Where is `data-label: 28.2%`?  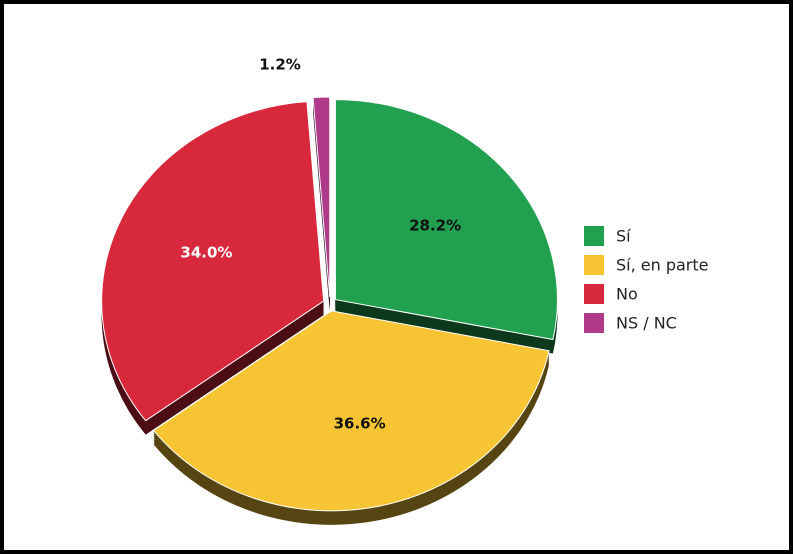 data-label: 28.2% is located at coordinates (435, 226).